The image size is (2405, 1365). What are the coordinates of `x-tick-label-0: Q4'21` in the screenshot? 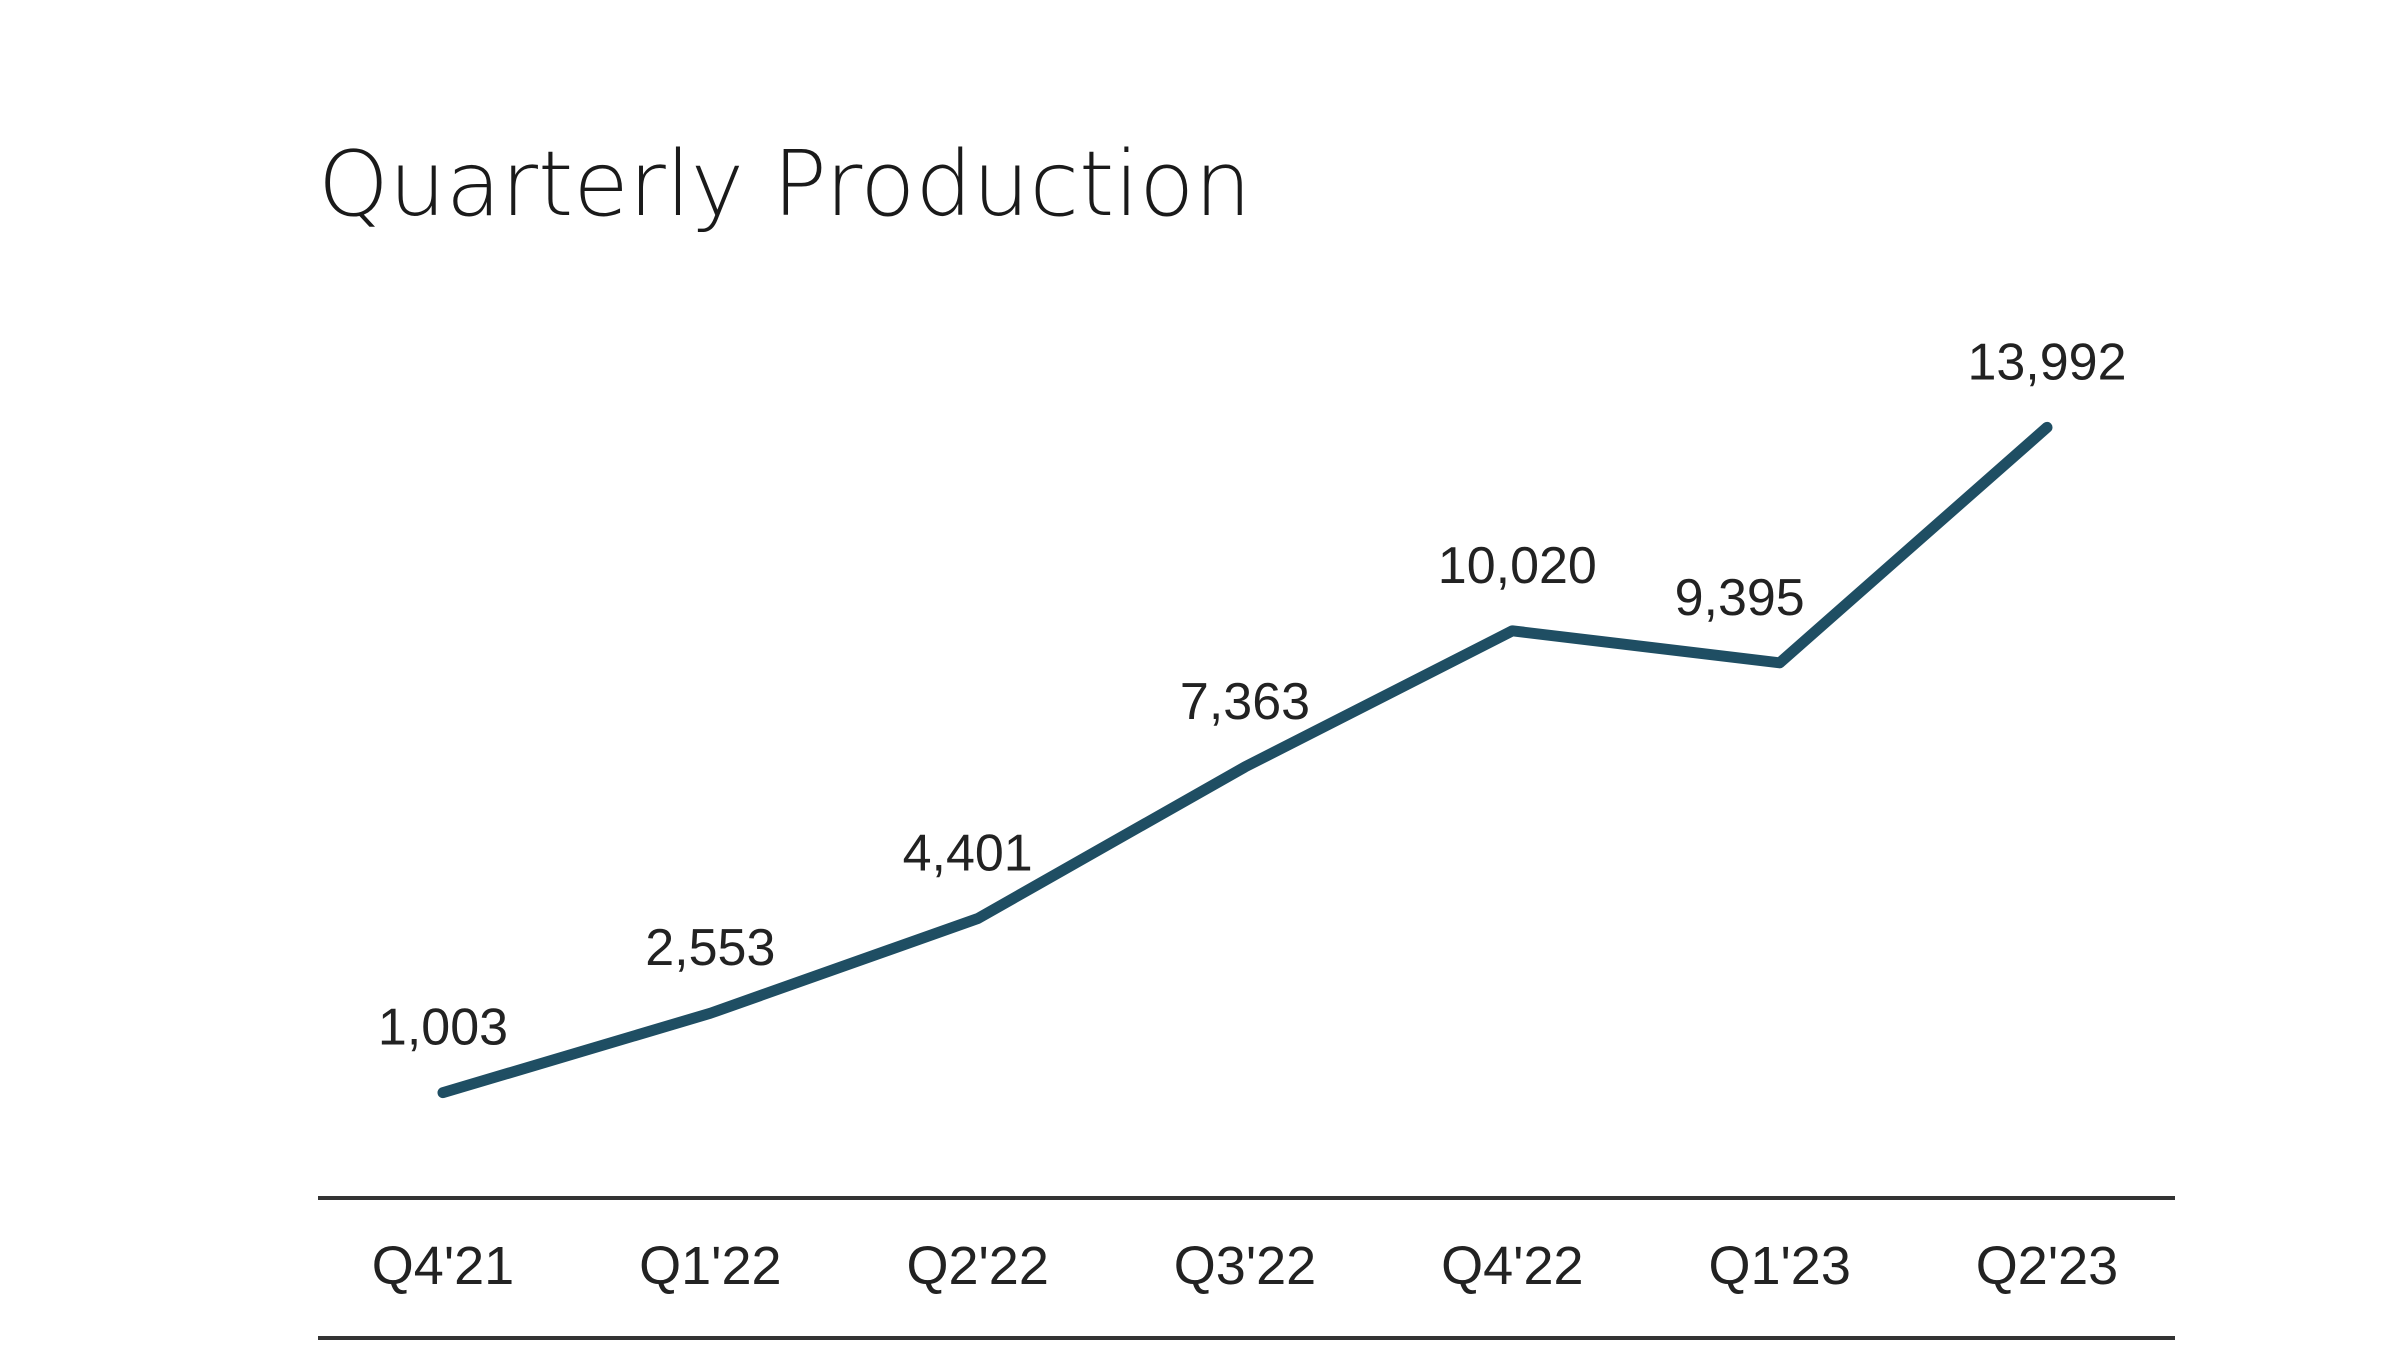 It's located at (443, 1266).